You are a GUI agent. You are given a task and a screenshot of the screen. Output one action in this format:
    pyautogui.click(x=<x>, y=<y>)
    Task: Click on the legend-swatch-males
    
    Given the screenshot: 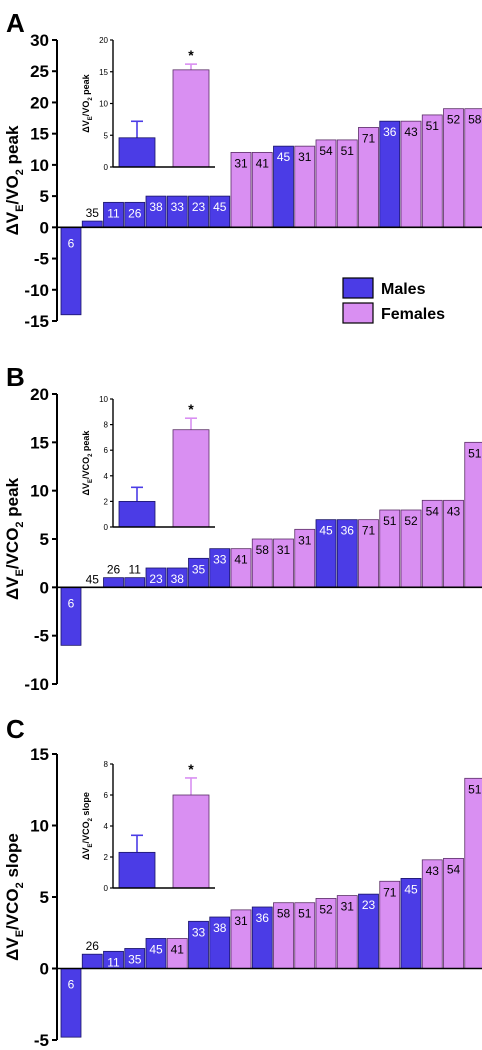 What is the action you would take?
    pyautogui.click(x=358, y=288)
    